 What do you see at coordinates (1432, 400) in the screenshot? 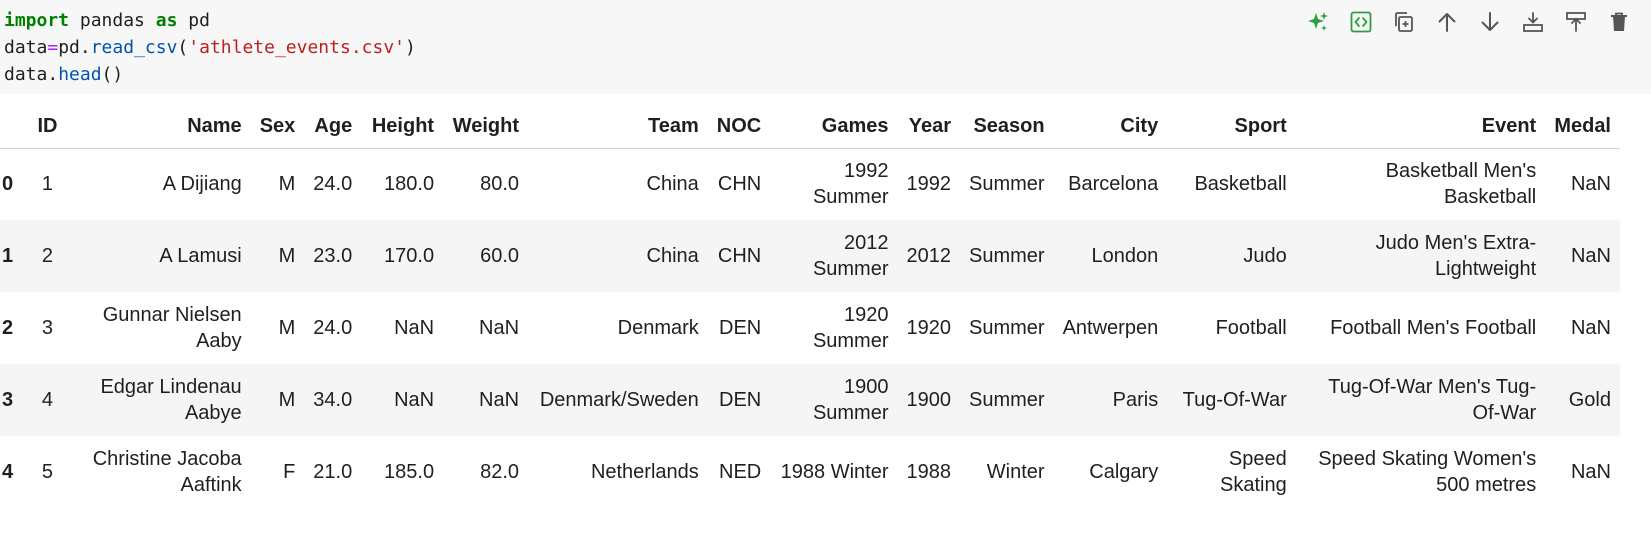
I see `cell-event: Tug-Of-War Men's Tug-Of-War` at bounding box center [1432, 400].